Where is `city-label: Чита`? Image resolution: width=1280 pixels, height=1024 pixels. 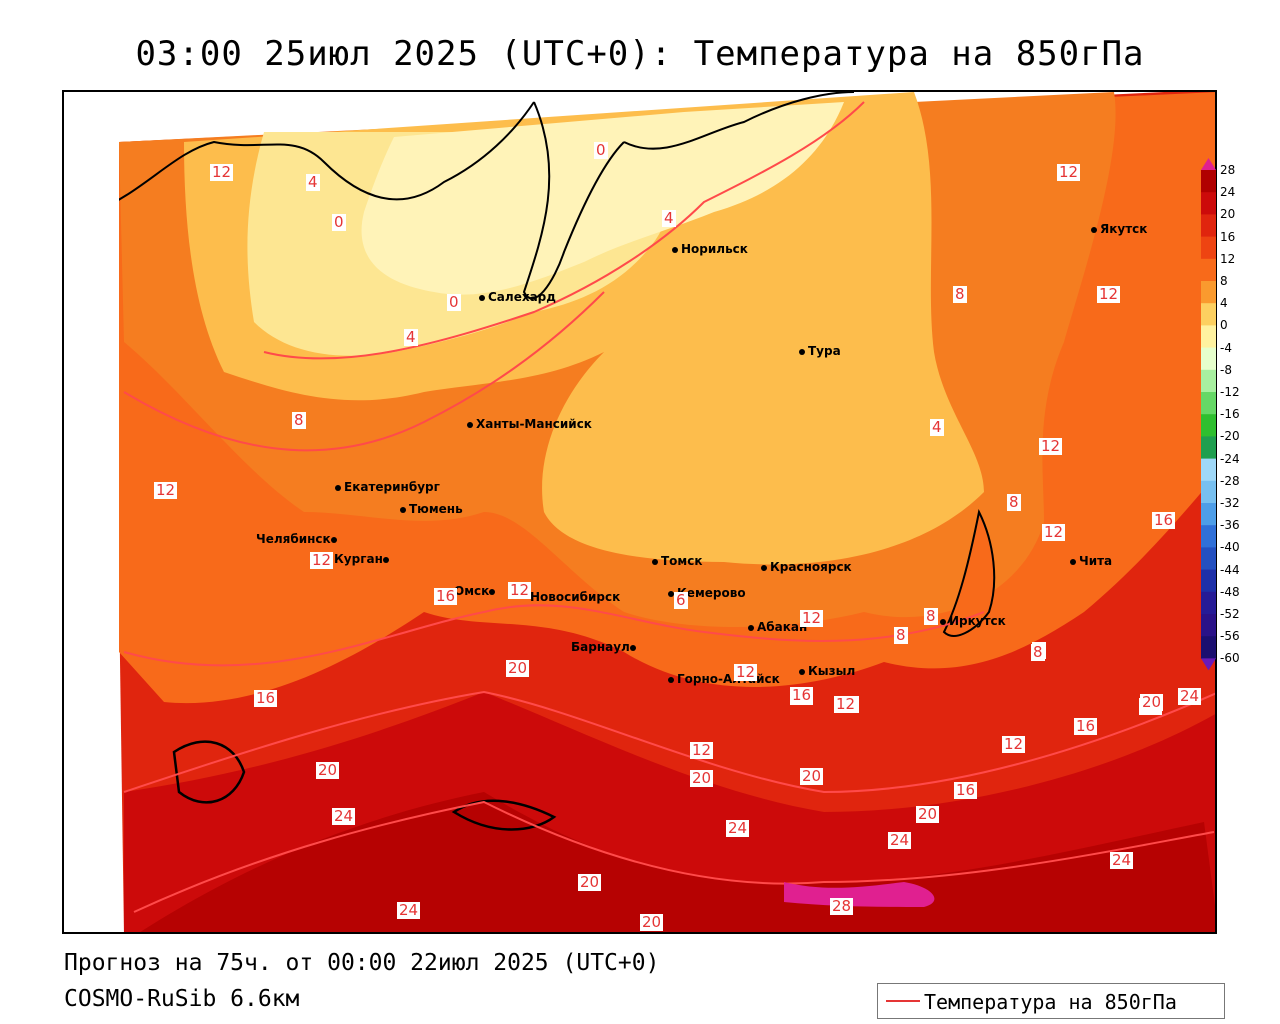
city-label: Чита is located at coordinates (1091, 561).